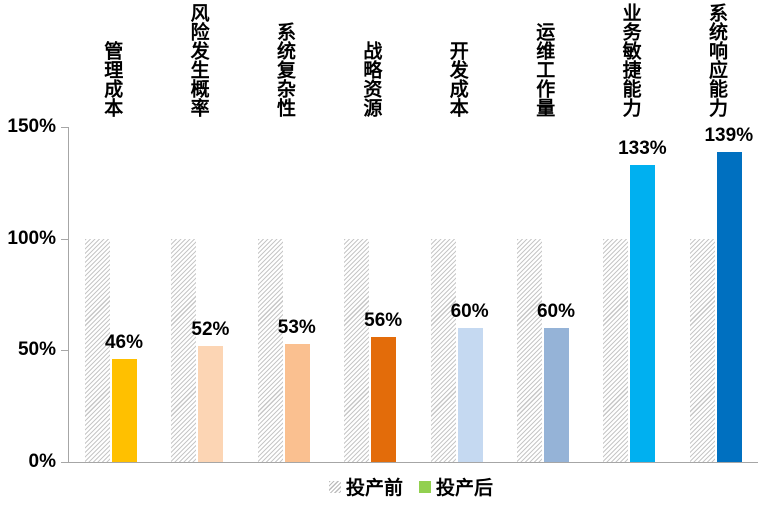 The width and height of the screenshot is (766, 516). What do you see at coordinates (198, 60) in the screenshot?
I see `category-label: 风险发生概率` at bounding box center [198, 60].